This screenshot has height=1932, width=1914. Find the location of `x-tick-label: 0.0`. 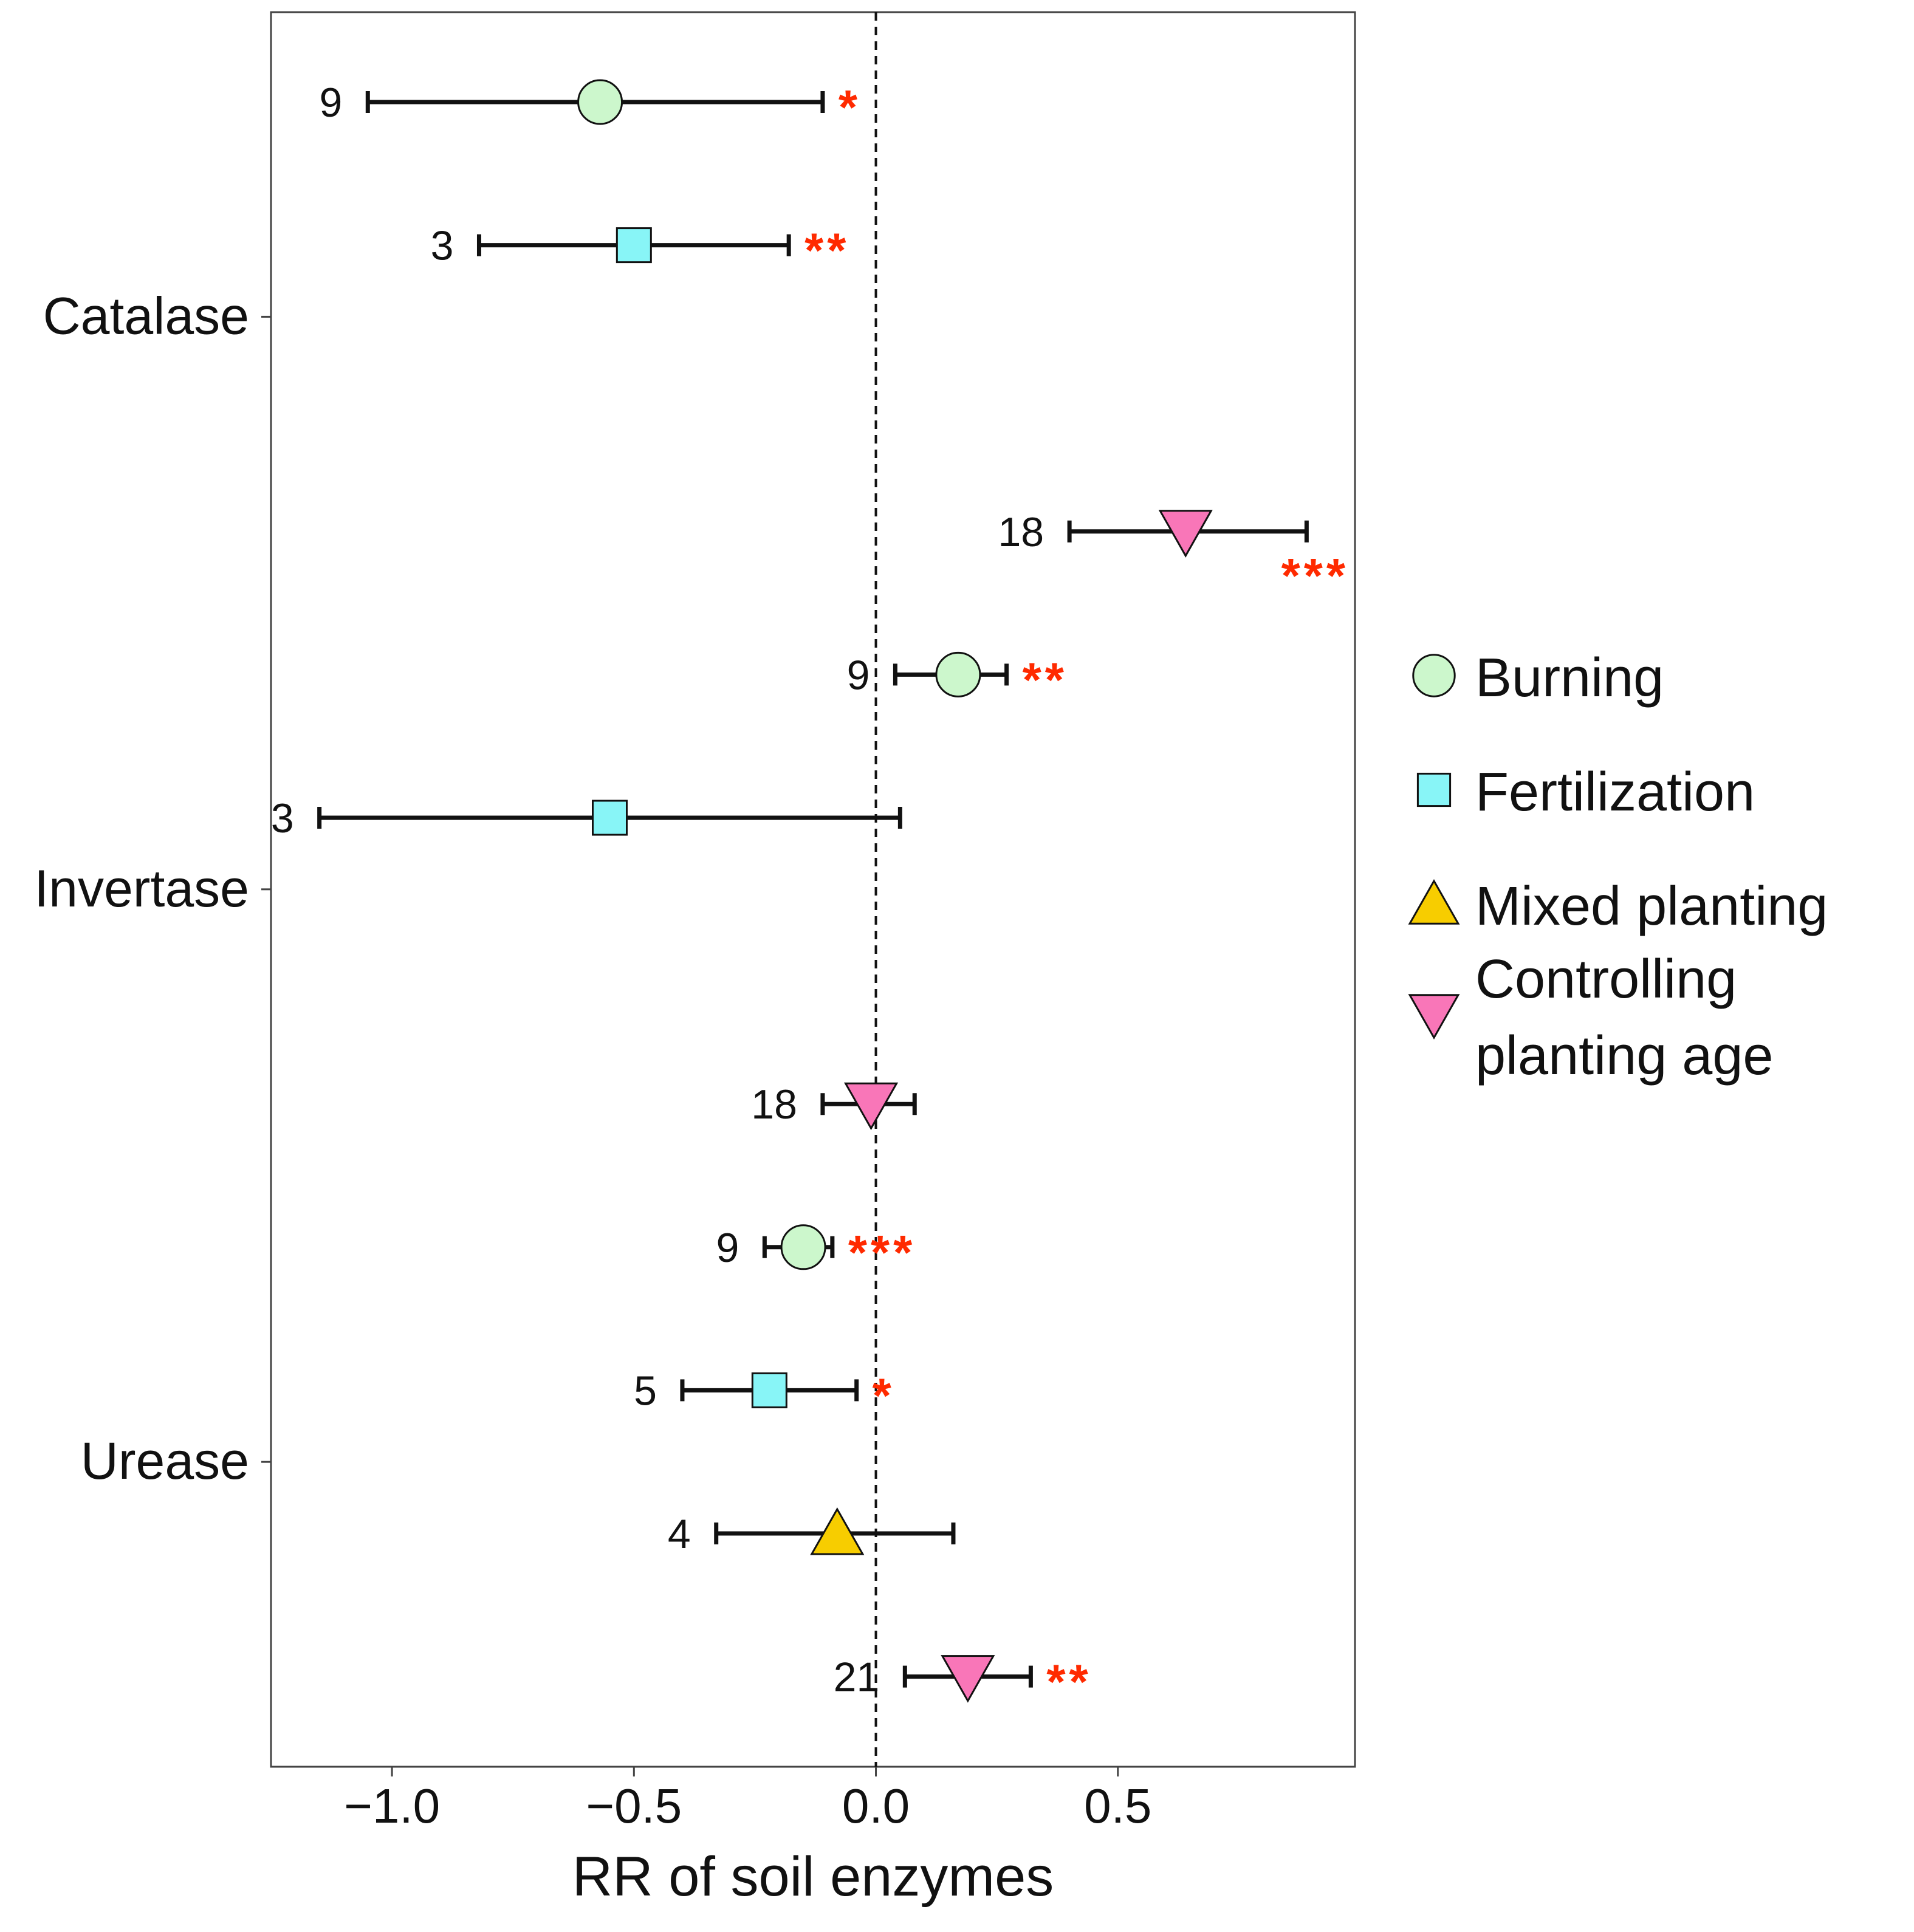

x-tick-label: 0.0 is located at coordinates (876, 1806).